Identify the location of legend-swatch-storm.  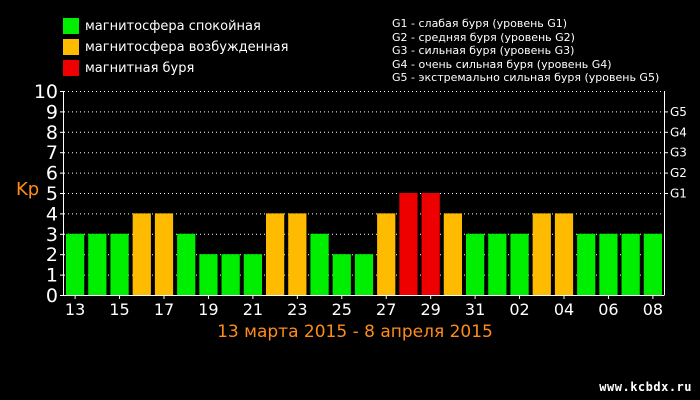
(71, 68).